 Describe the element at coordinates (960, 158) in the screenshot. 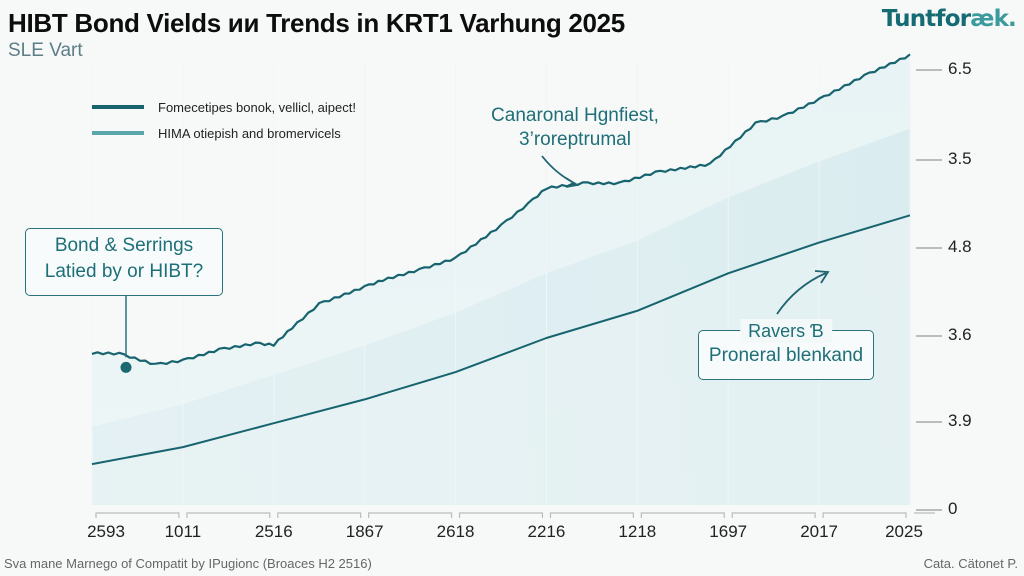

I see `y-tick-label: 3.5` at that location.